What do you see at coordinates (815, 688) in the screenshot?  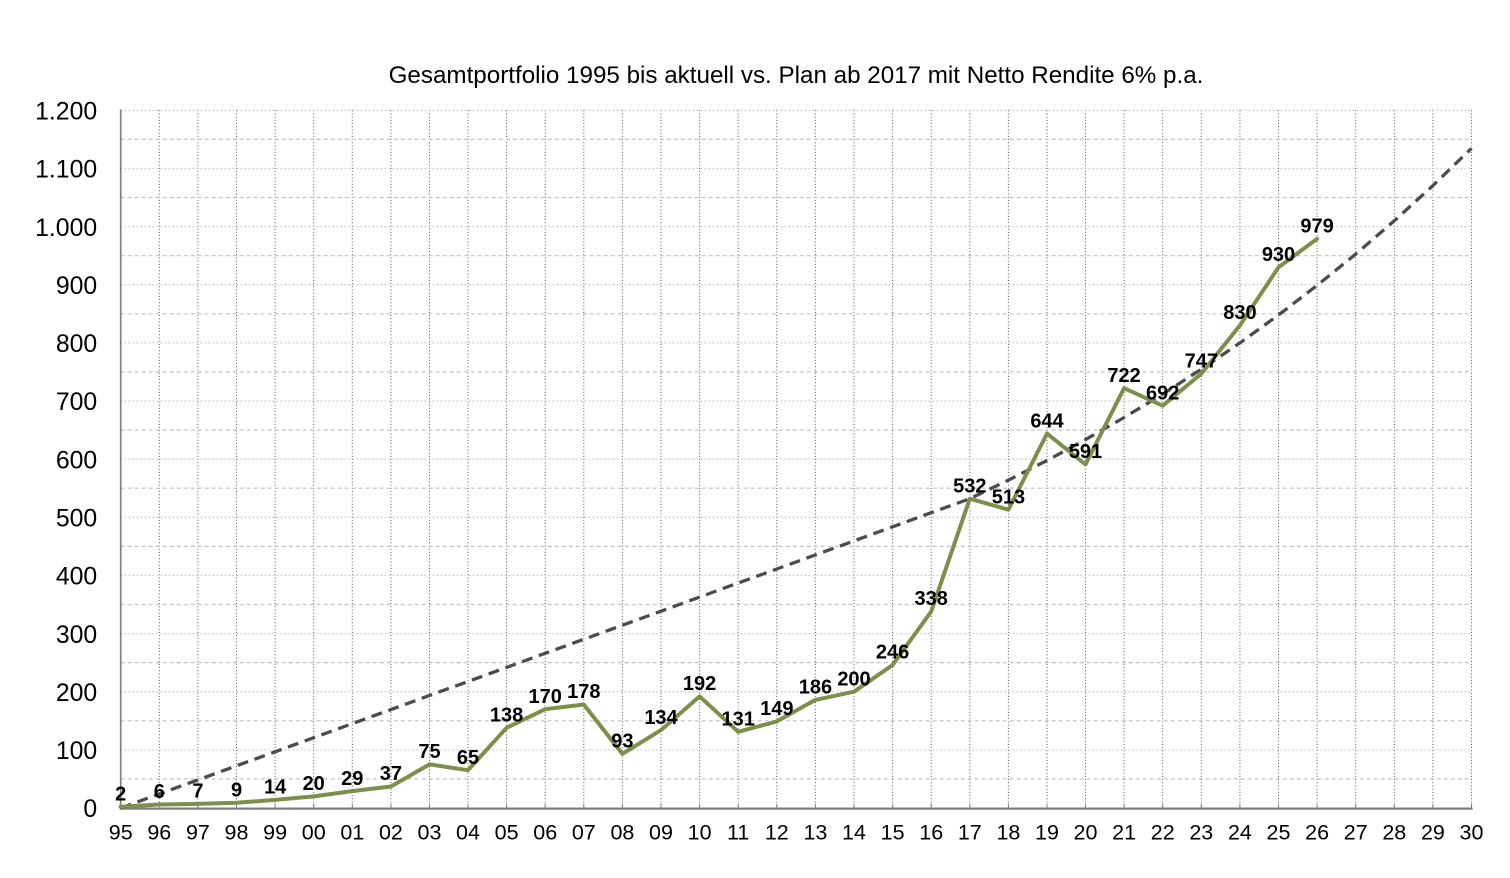 I see `svg-text: 186` at bounding box center [815, 688].